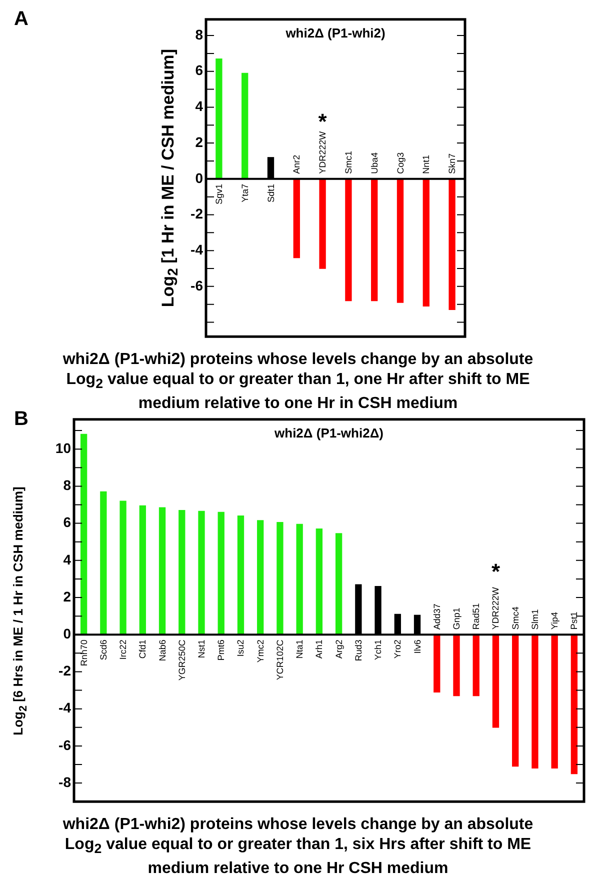 The image size is (590, 879). I want to click on x-tick-label: Isu2, so click(241, 648).